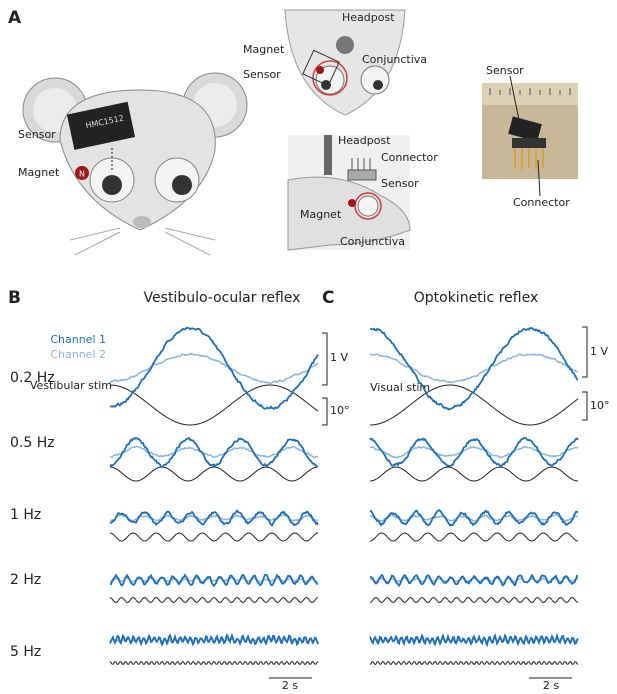  What do you see at coordinates (15, 18) in the screenshot?
I see `panel-label: A` at bounding box center [15, 18].